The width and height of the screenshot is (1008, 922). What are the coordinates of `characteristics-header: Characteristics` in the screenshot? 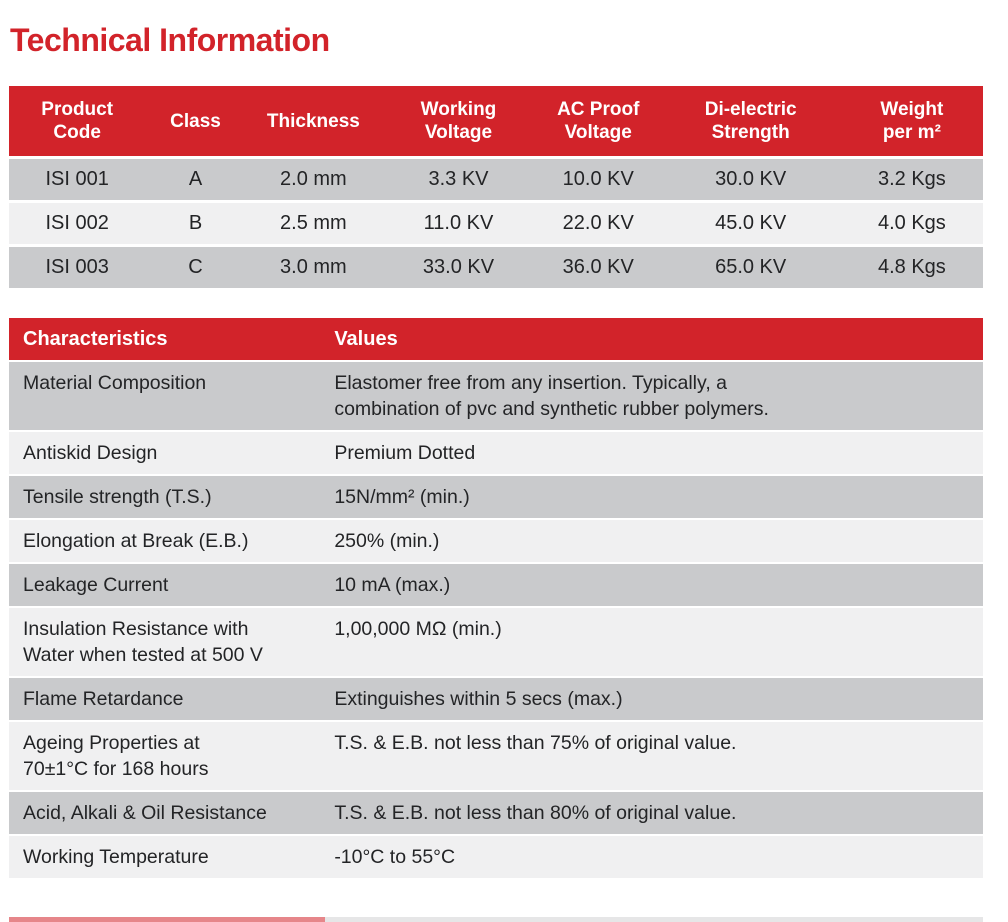 It's located at (95, 339).